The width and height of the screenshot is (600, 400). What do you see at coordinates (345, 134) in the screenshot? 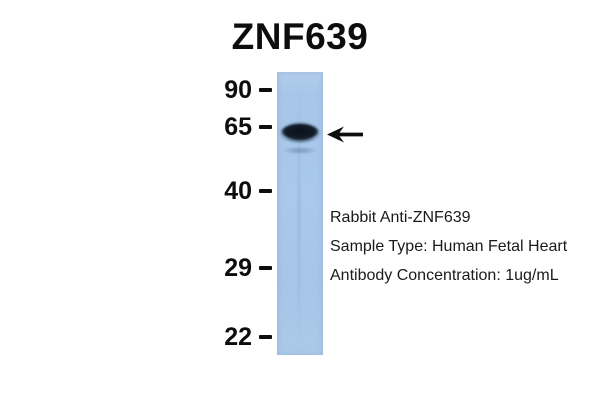
I see `band-pointer-arrow-icon` at bounding box center [345, 134].